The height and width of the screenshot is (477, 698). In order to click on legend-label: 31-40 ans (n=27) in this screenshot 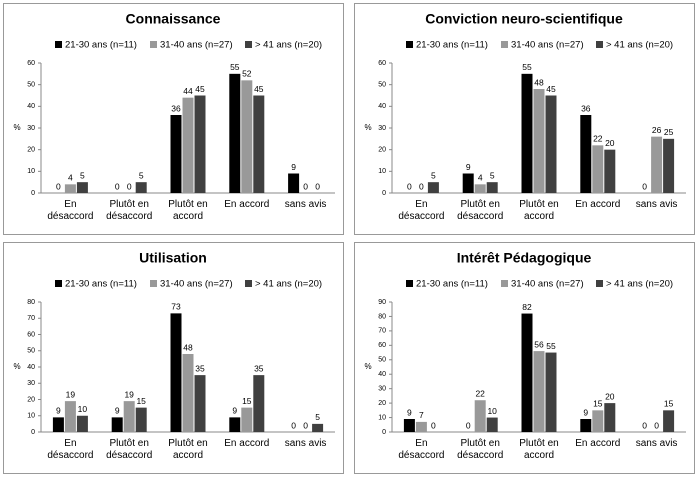, I will do `click(196, 284)`.